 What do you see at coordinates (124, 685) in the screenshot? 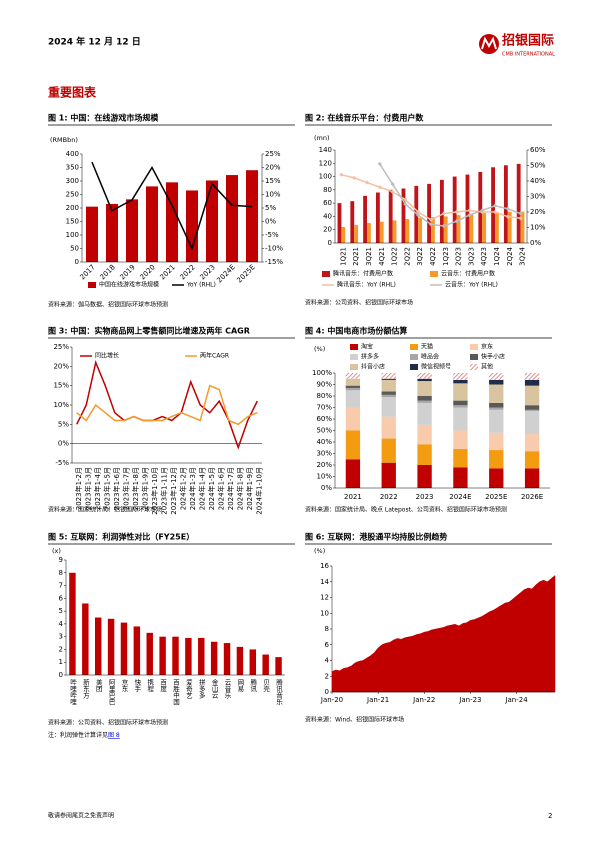
I see `x-tick-label: 京东` at bounding box center [124, 685].